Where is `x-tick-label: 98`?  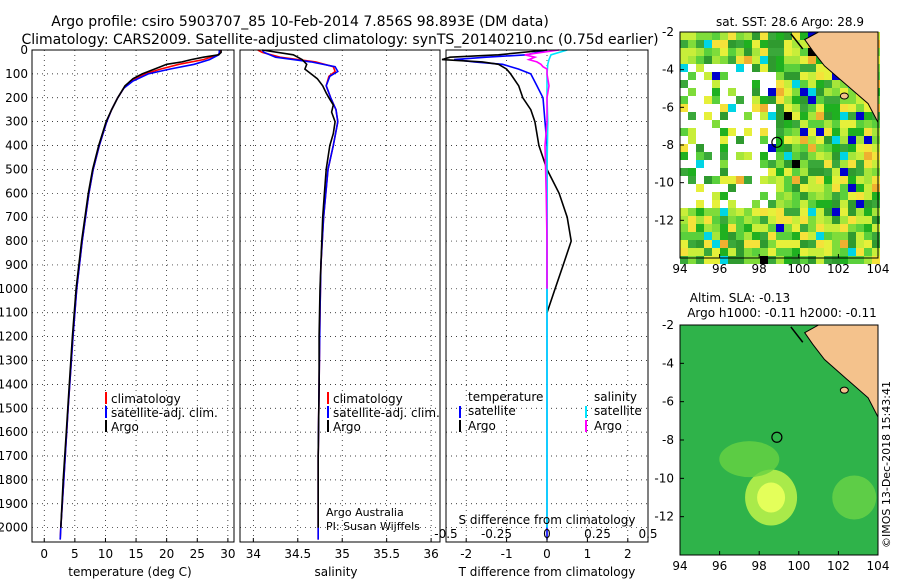 x-tick-label: 98 is located at coordinates (759, 566).